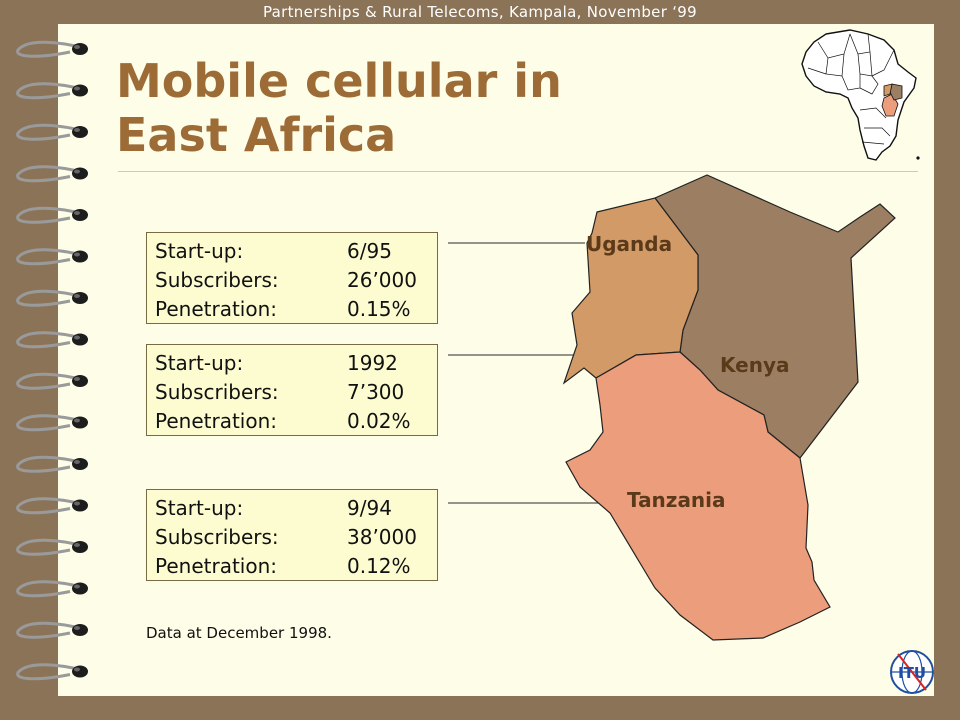  I want to click on subscribers-value: 7’300, so click(376, 392).